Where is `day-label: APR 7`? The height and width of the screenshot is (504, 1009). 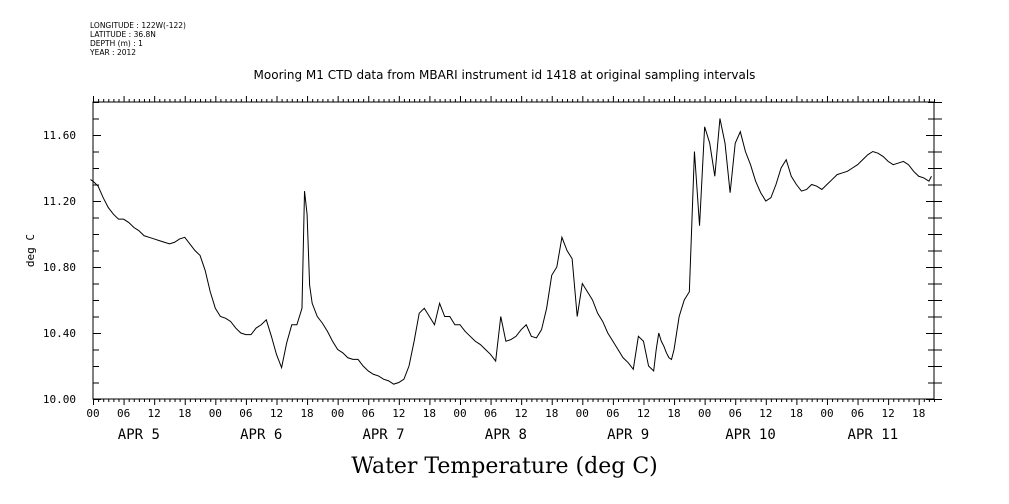
day-label: APR 7 is located at coordinates (383, 435).